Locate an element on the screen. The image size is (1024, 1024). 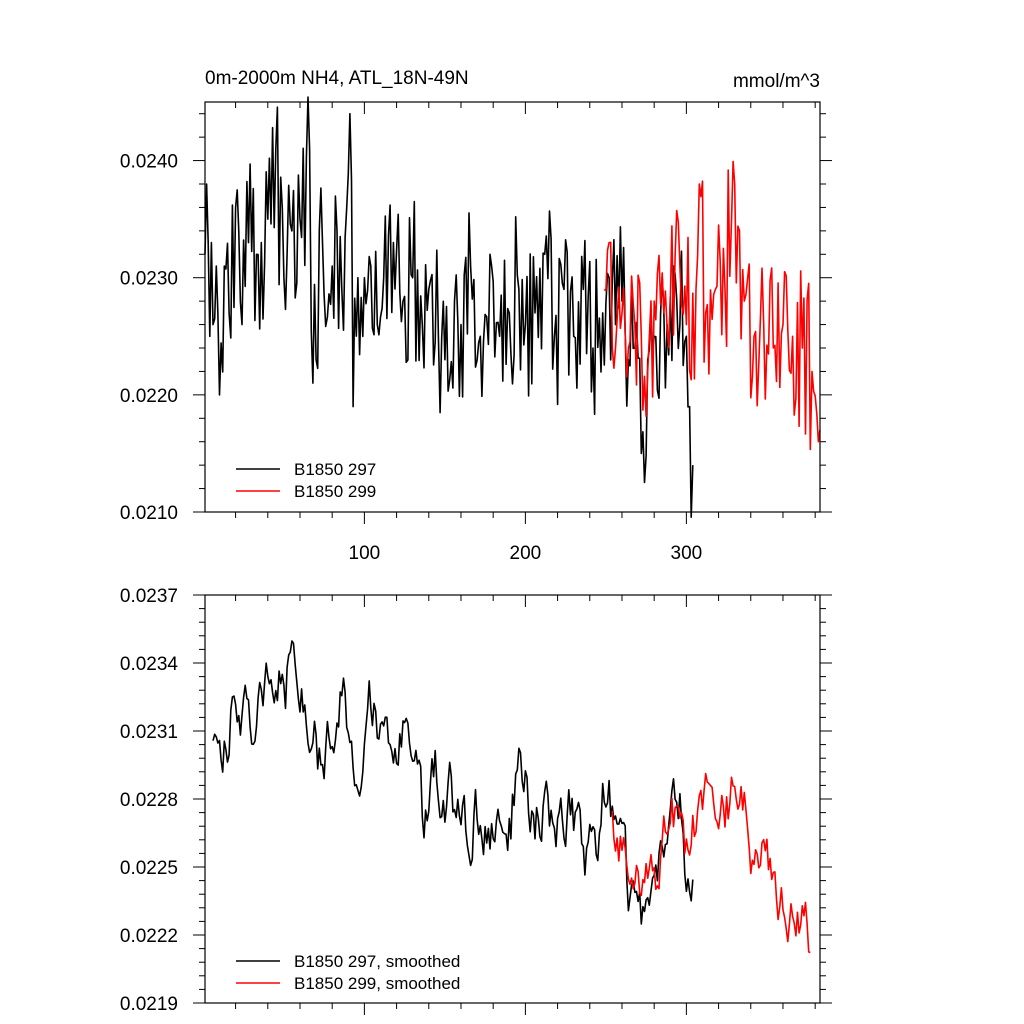
y-tick-label: 0.0222 is located at coordinates (149, 936).